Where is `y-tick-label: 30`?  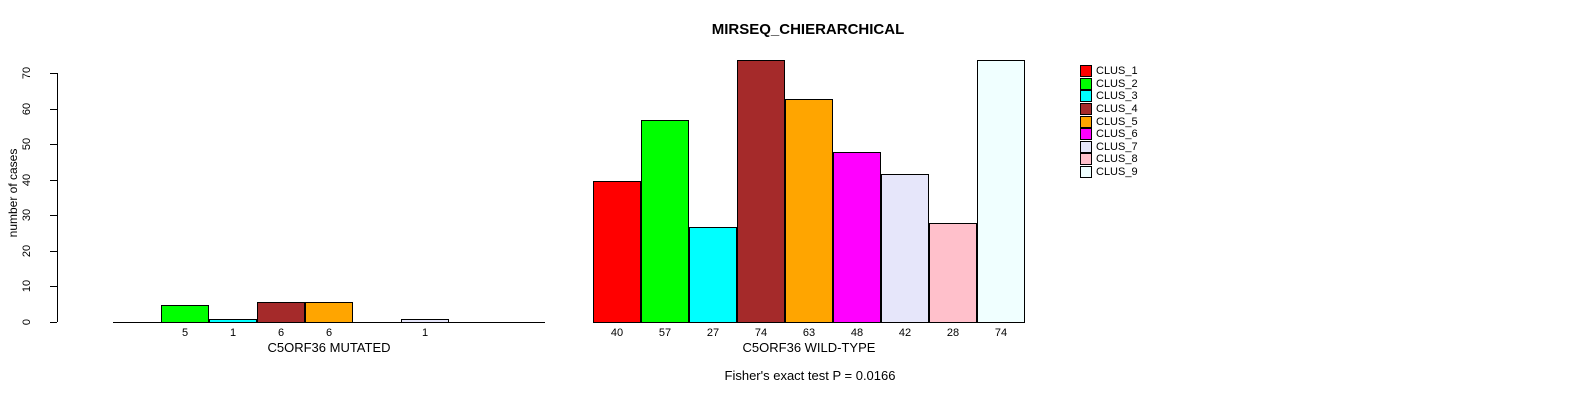
y-tick-label: 30 is located at coordinates (27, 215).